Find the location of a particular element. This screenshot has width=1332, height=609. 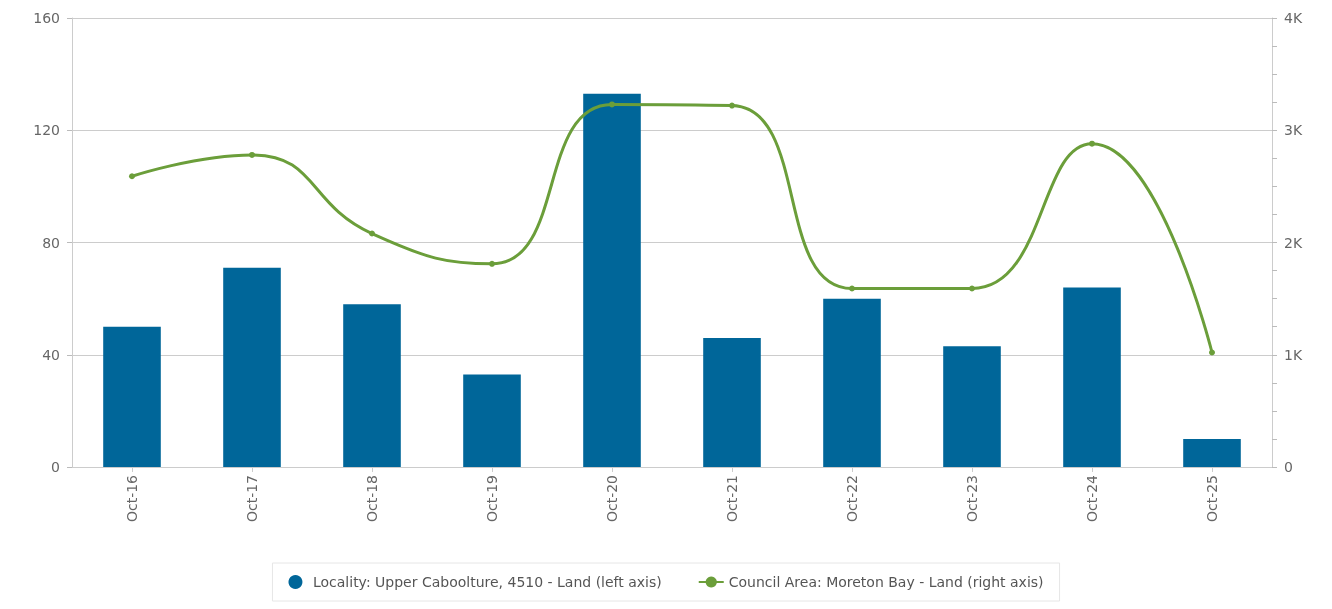

y2-tick-label: 1K is located at coordinates (1293, 354).